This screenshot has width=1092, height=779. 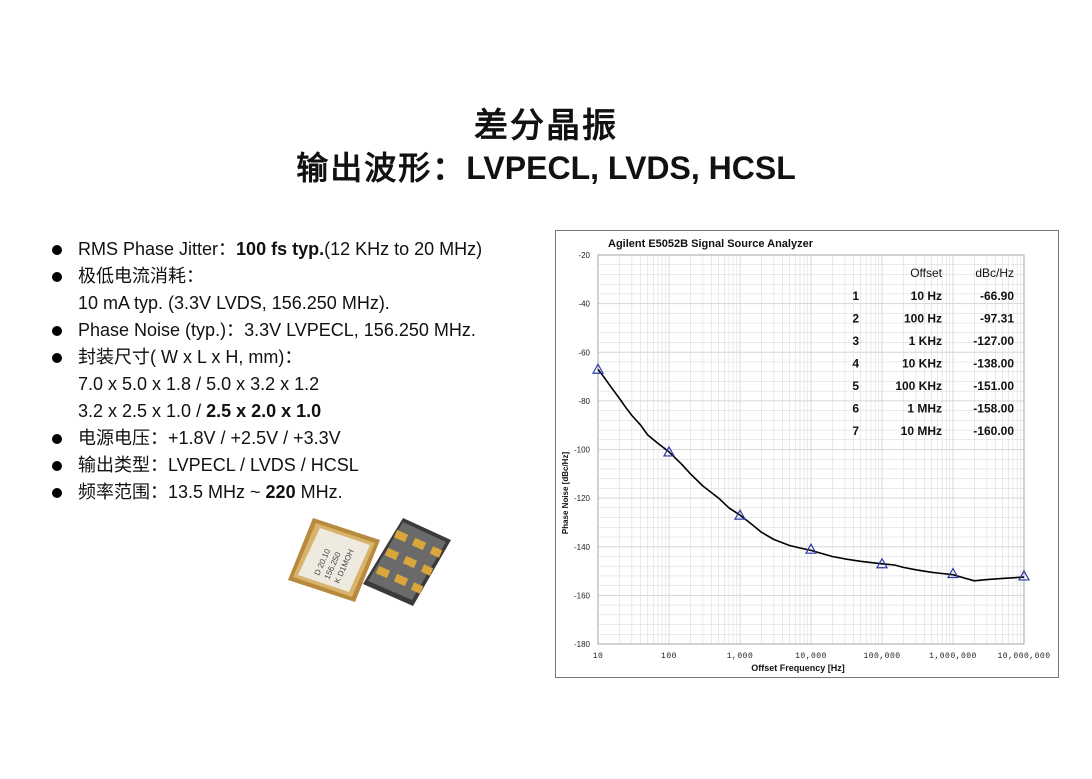 I want to click on spec-item-voltage: 电源电压：+1.8V / +2.5V / +3.3V, so click(x=285, y=438).